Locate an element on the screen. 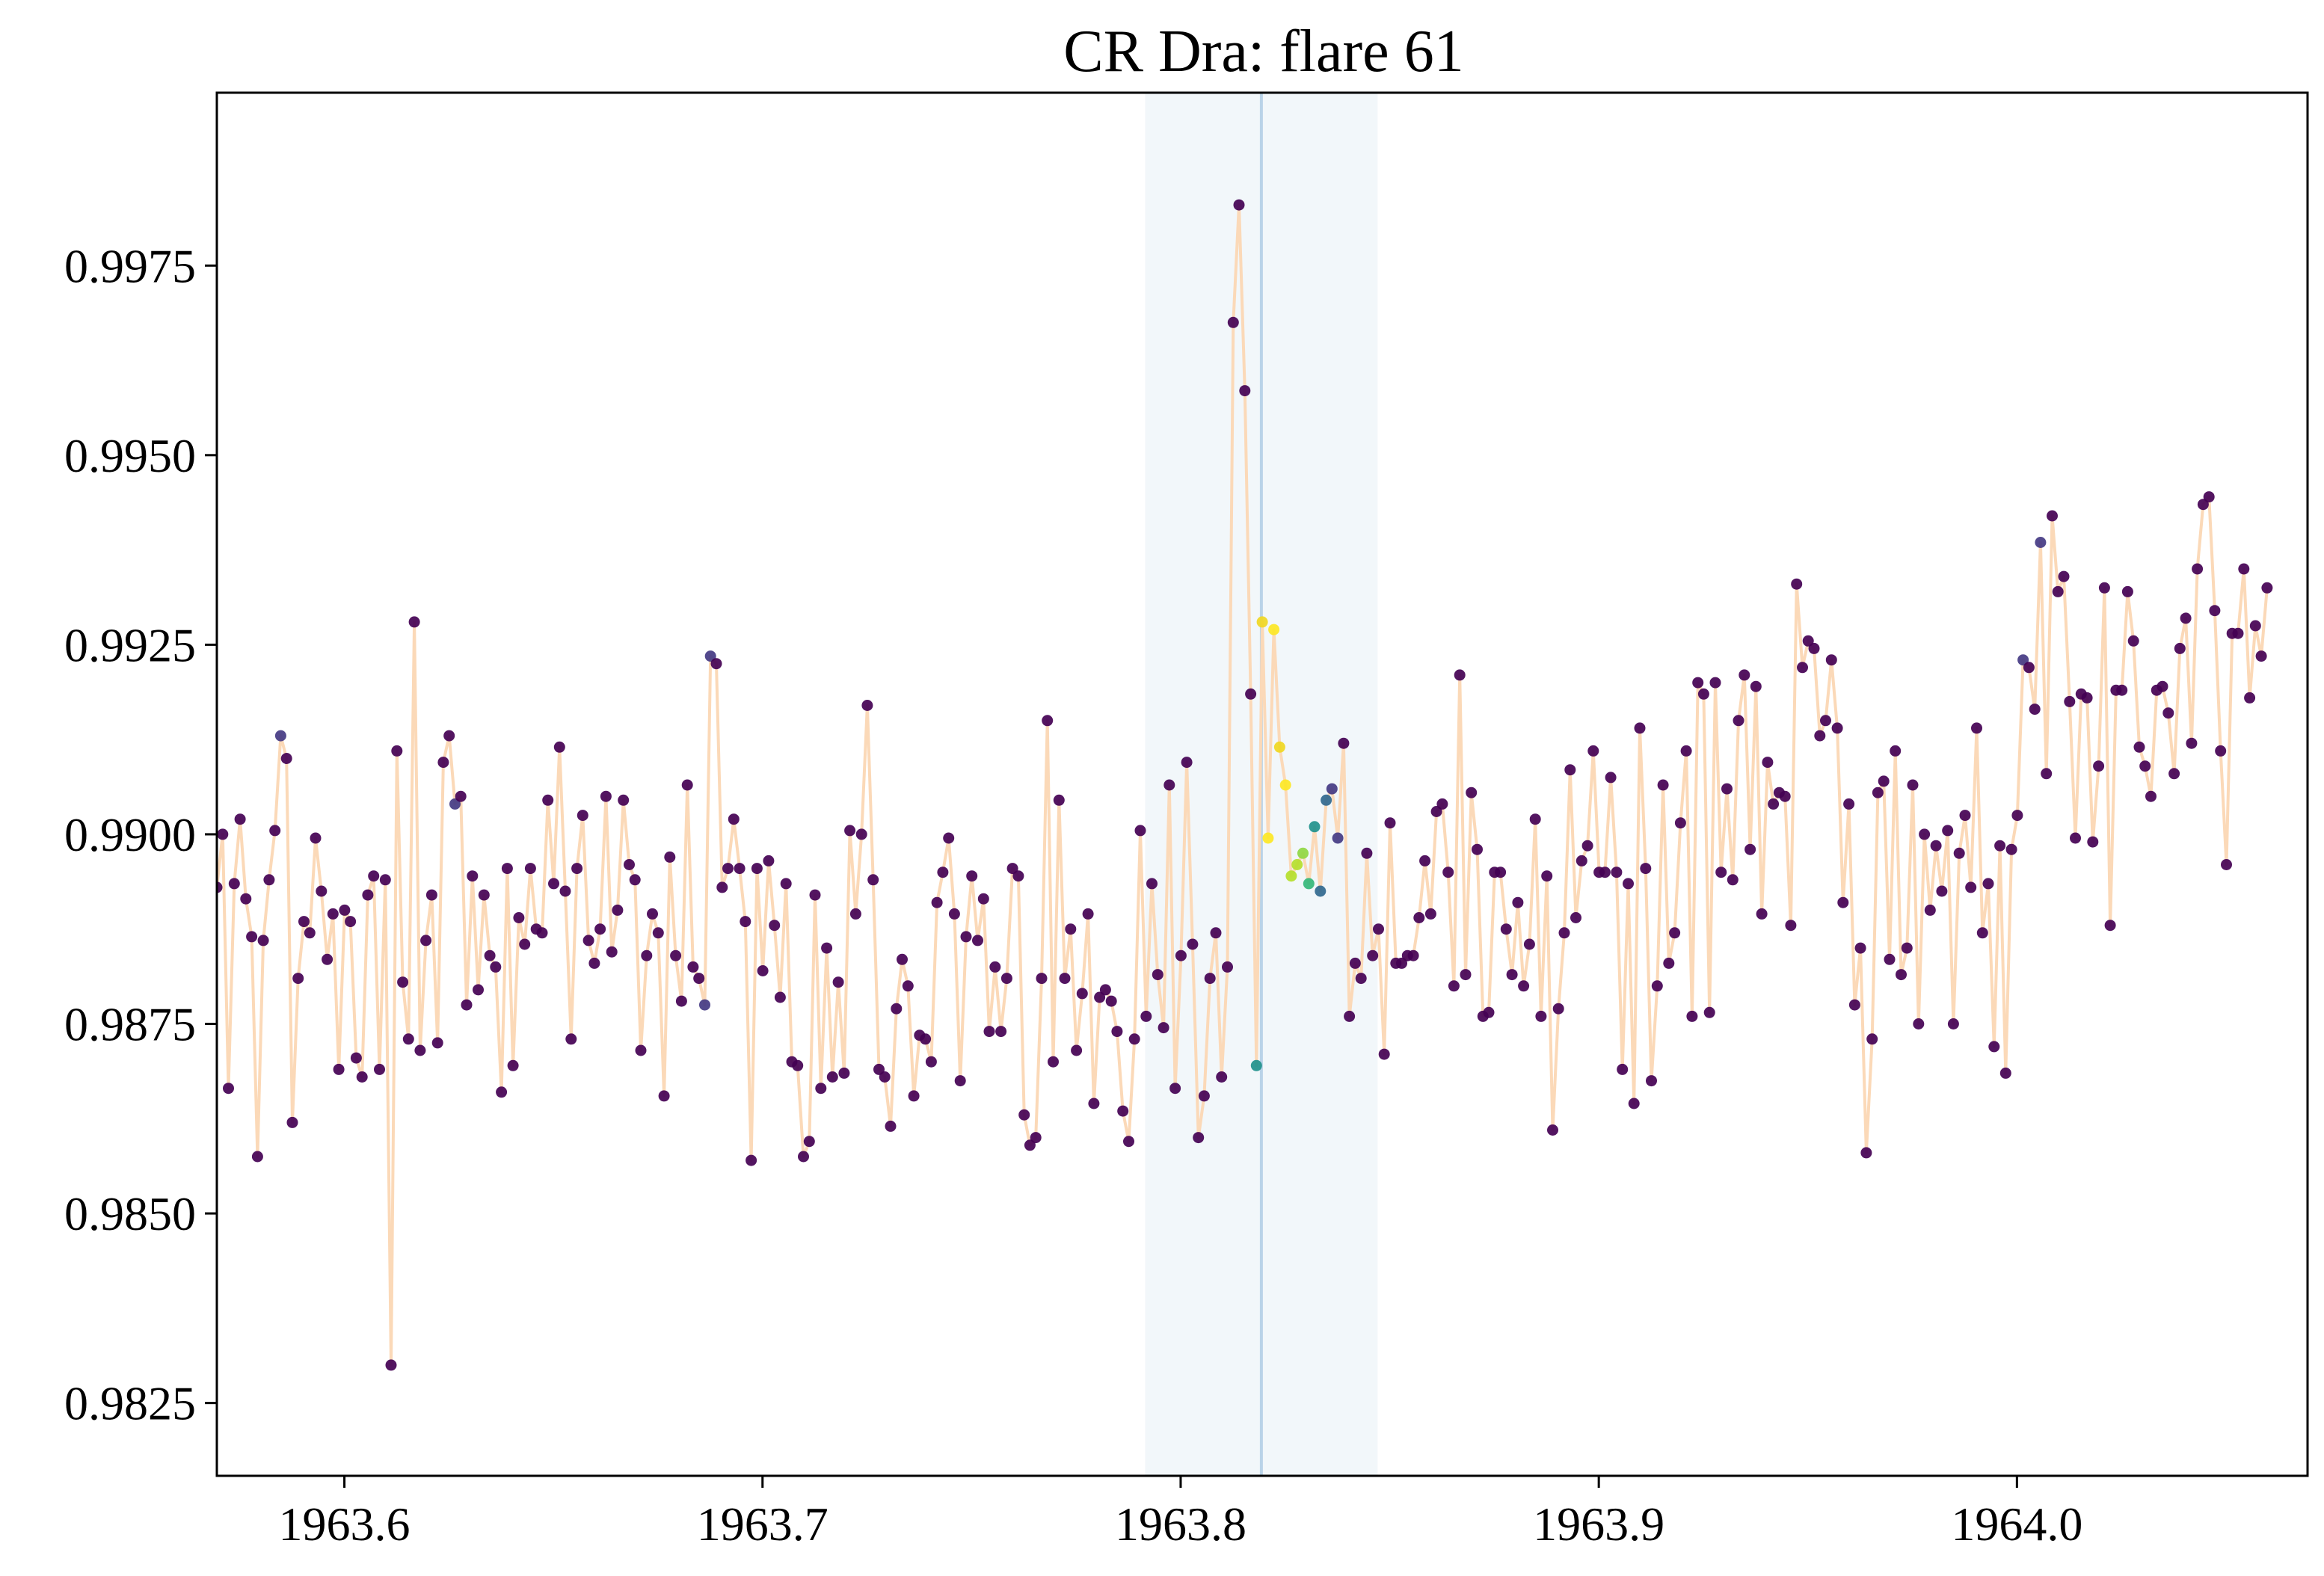 This screenshot has width=2324, height=1576. y-tick-label: 0.9975 is located at coordinates (130, 265).